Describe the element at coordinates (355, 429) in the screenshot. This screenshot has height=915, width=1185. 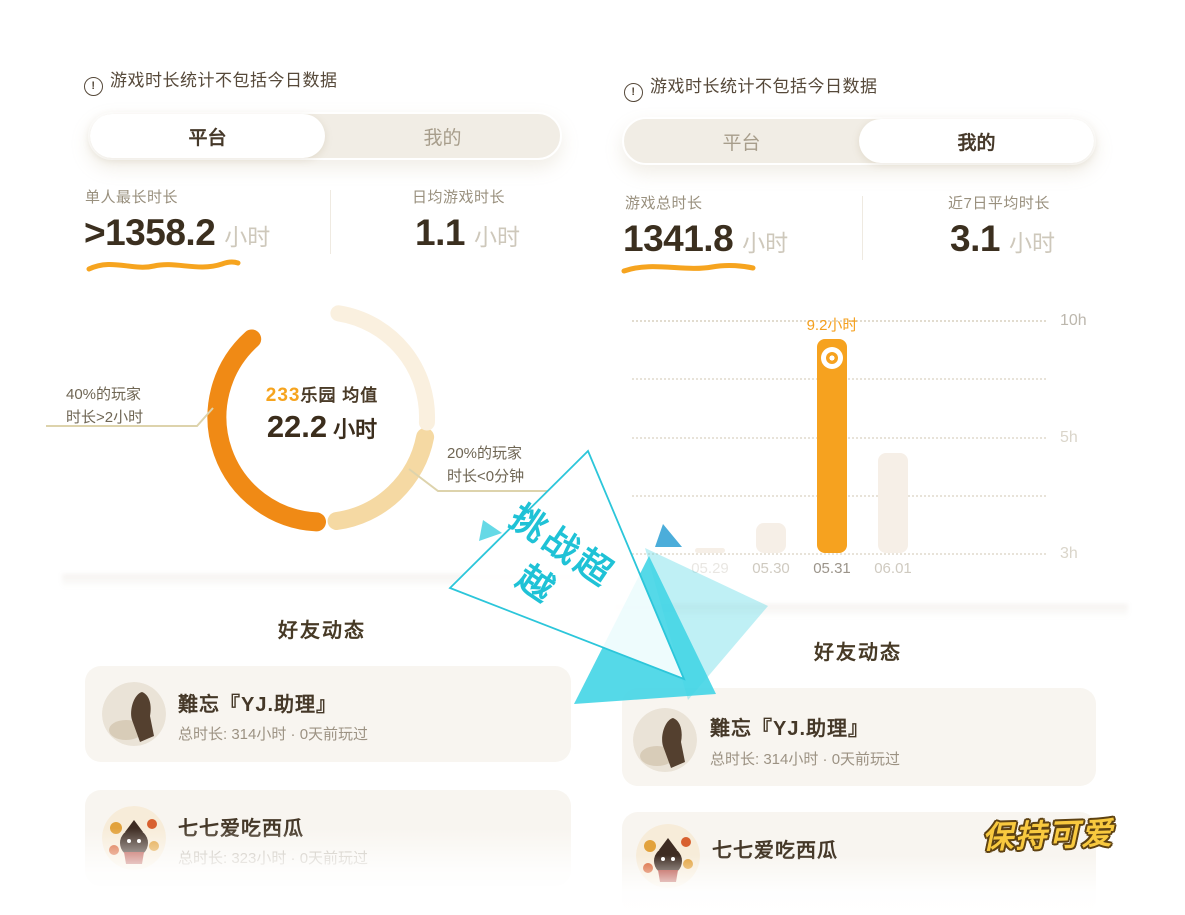
I see `donut-value-unit: 小时` at that location.